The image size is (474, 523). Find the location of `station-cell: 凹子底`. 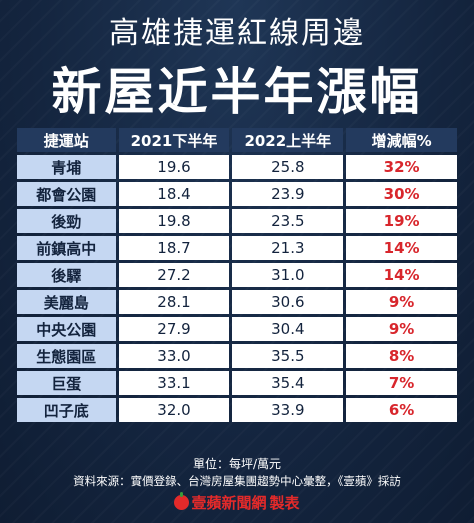

station-cell: 凹子底 is located at coordinates (66, 410).